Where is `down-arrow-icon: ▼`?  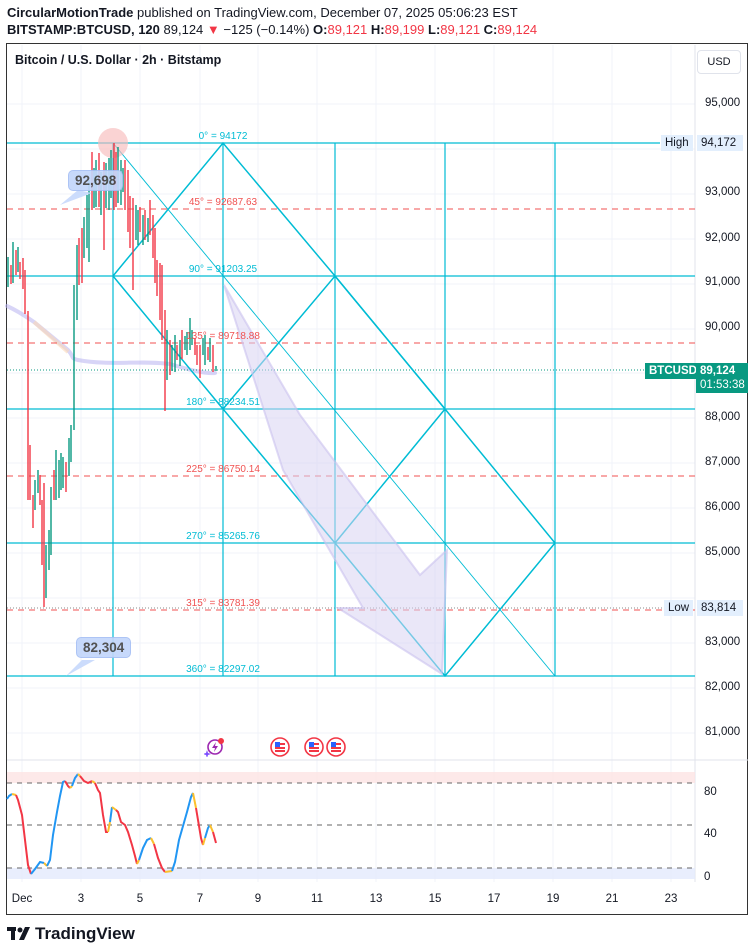 down-arrow-icon: ▼ is located at coordinates (213, 29).